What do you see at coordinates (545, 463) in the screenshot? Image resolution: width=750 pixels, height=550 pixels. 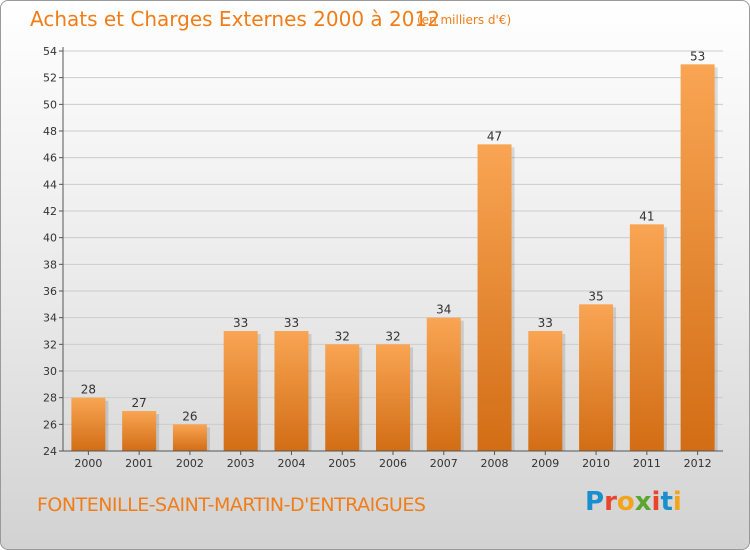 I see `x-tick-label: 2009` at bounding box center [545, 463].